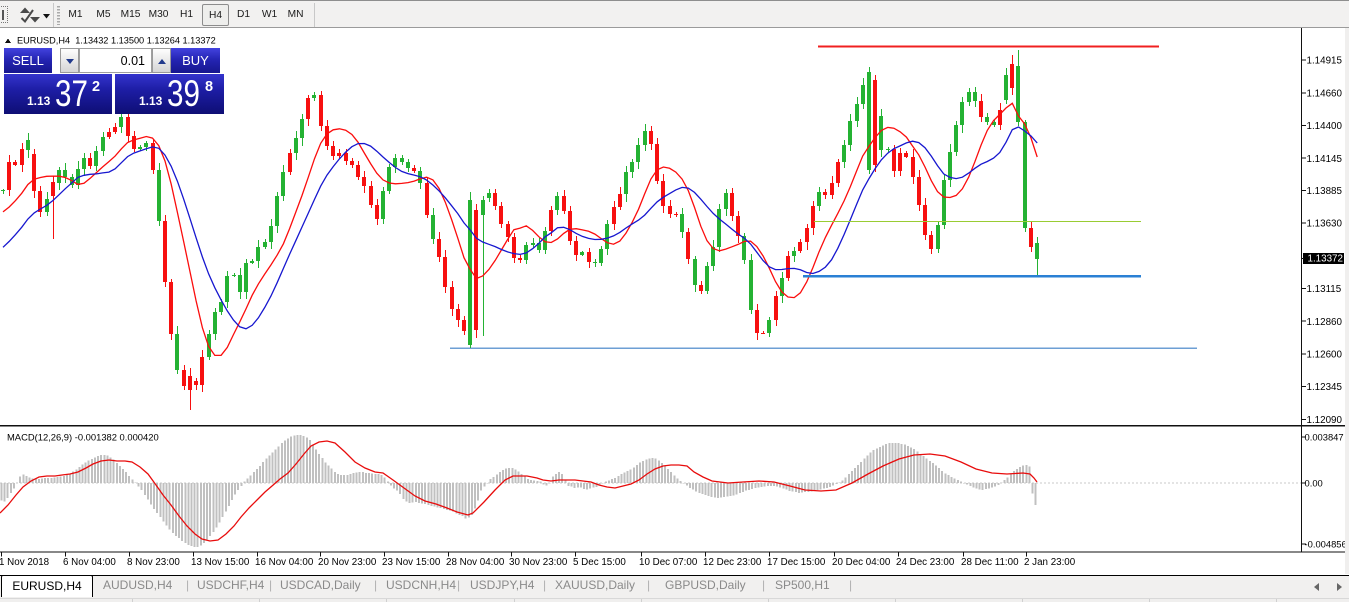  What do you see at coordinates (1324, 289) in the screenshot?
I see `svg-text: 1.13115` at bounding box center [1324, 289].